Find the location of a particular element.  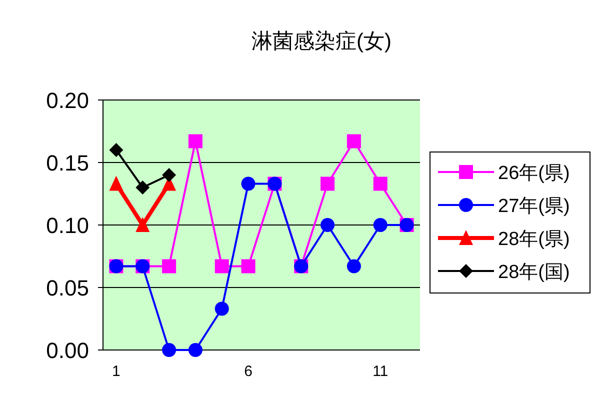

y-tick-label: 0.10 is located at coordinates (67, 225).